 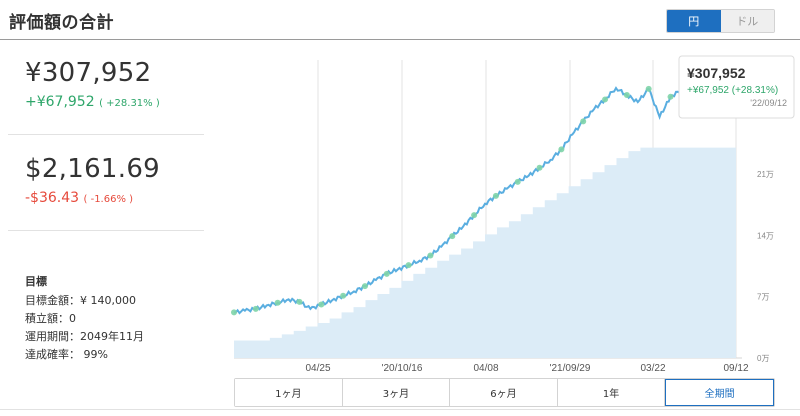 I want to click on usd-total-value: $2,161.69, so click(x=93, y=169).